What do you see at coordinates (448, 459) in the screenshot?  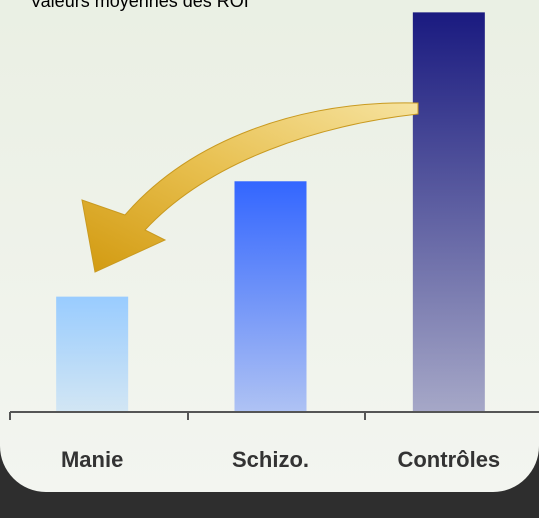 I see `x-tick-label: Contrôles` at bounding box center [448, 459].